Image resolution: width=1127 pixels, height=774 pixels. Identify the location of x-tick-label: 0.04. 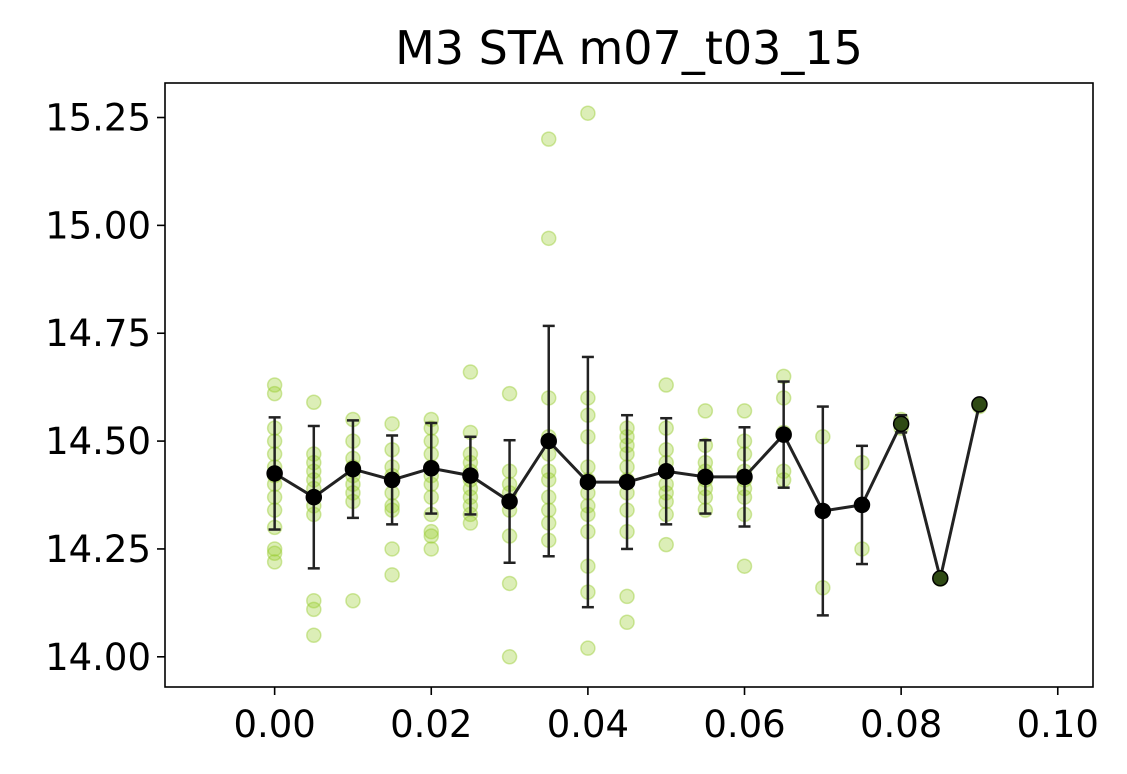
(588, 724).